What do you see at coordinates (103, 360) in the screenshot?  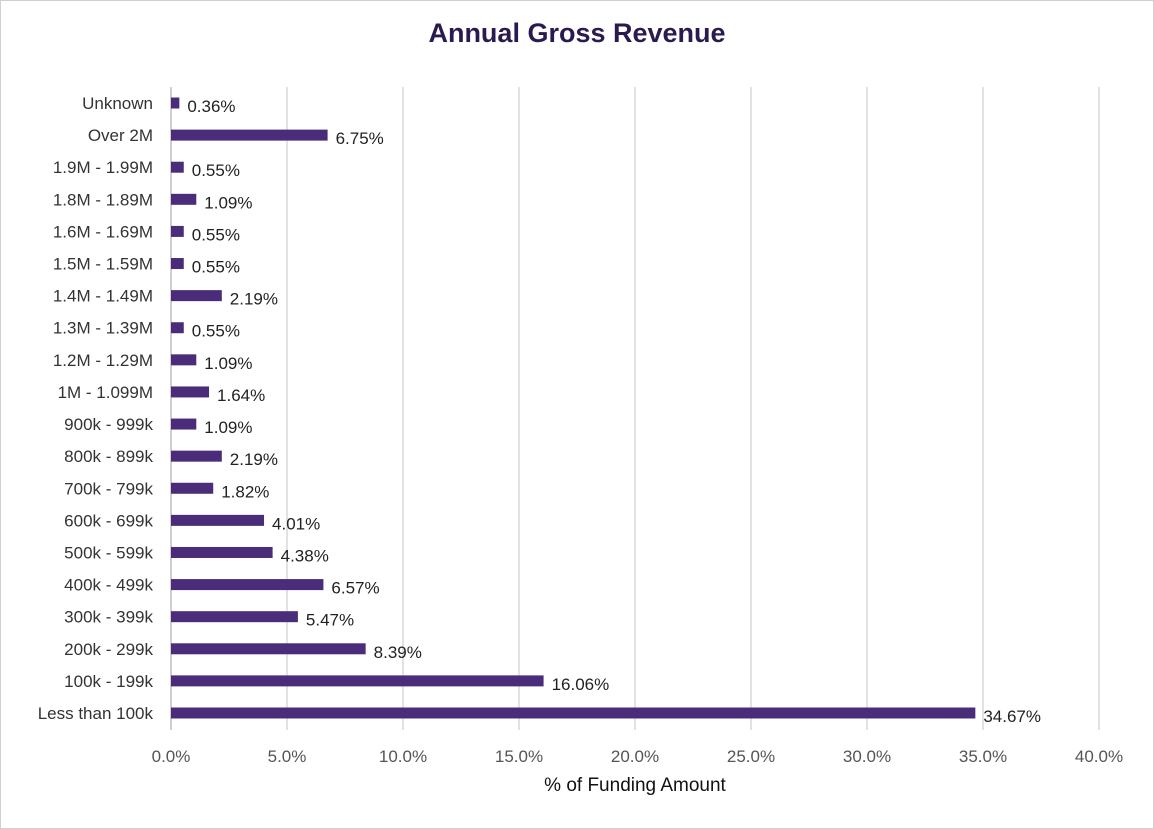 I see `category-label: 1.2M - 1.29M` at bounding box center [103, 360].